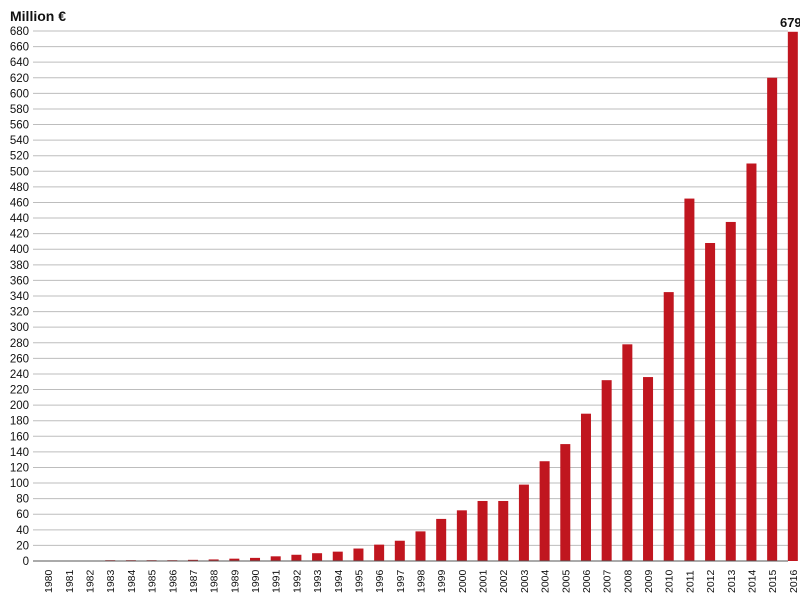 The image size is (800, 599). Describe the element at coordinates (19, 126) in the screenshot. I see `y-tick-label: 560` at that location.